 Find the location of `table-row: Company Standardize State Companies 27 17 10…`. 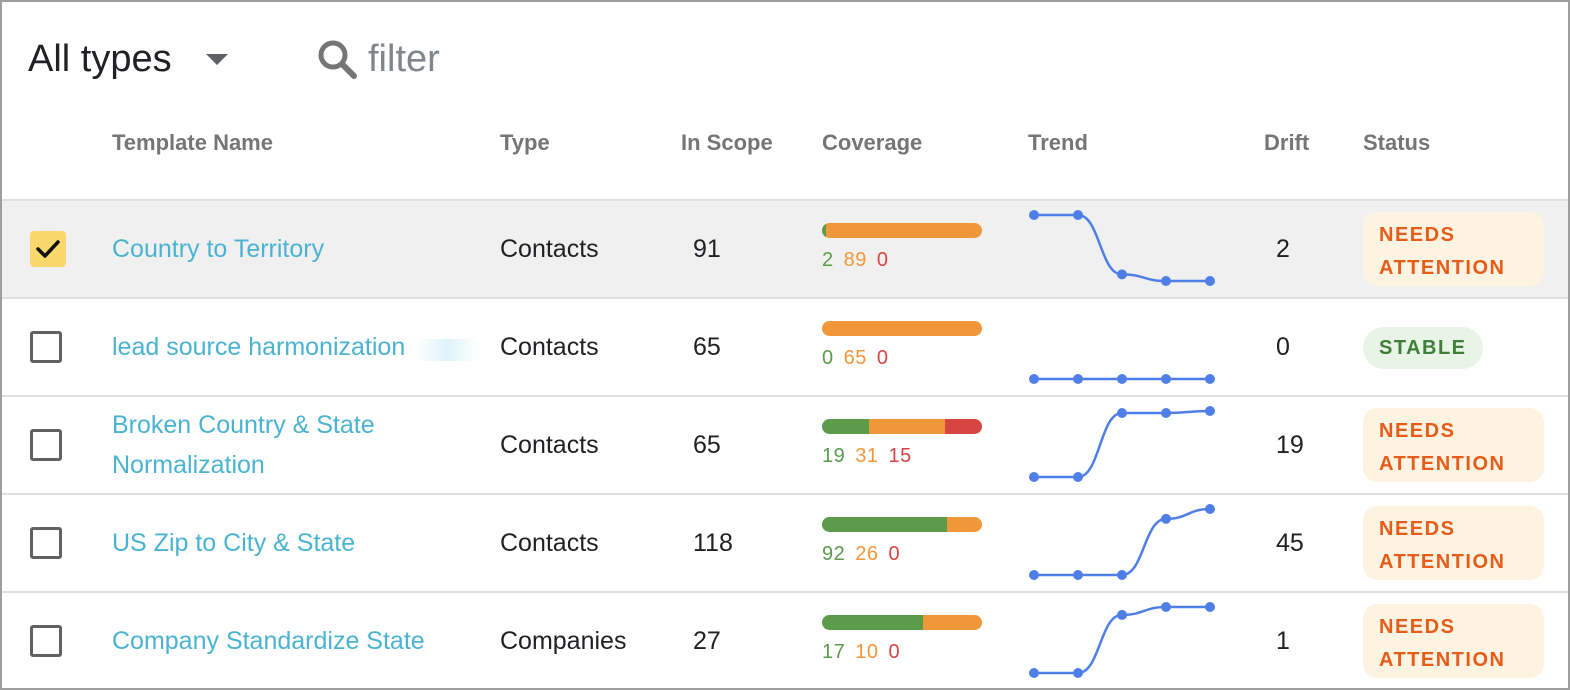

table-row: Company Standardize State Companies 27 17 10… is located at coordinates (785, 640).